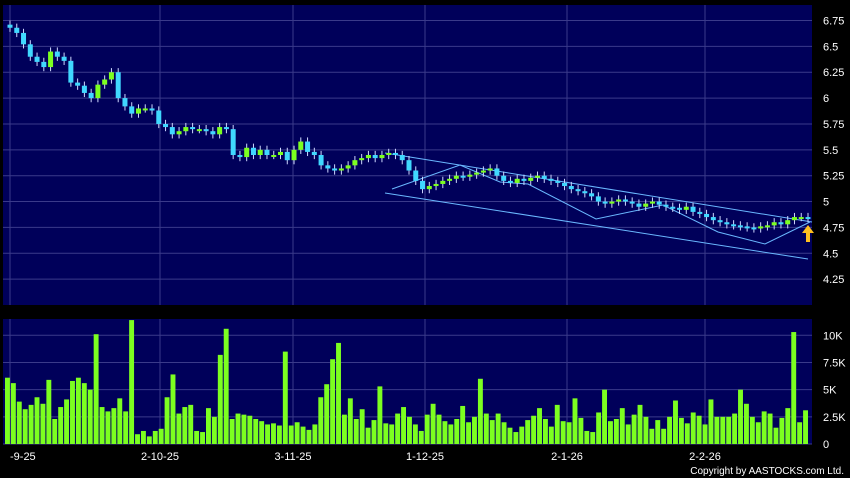  Describe the element at coordinates (425, 457) in the screenshot. I see `date-tick-label: 1-12-25` at that location.